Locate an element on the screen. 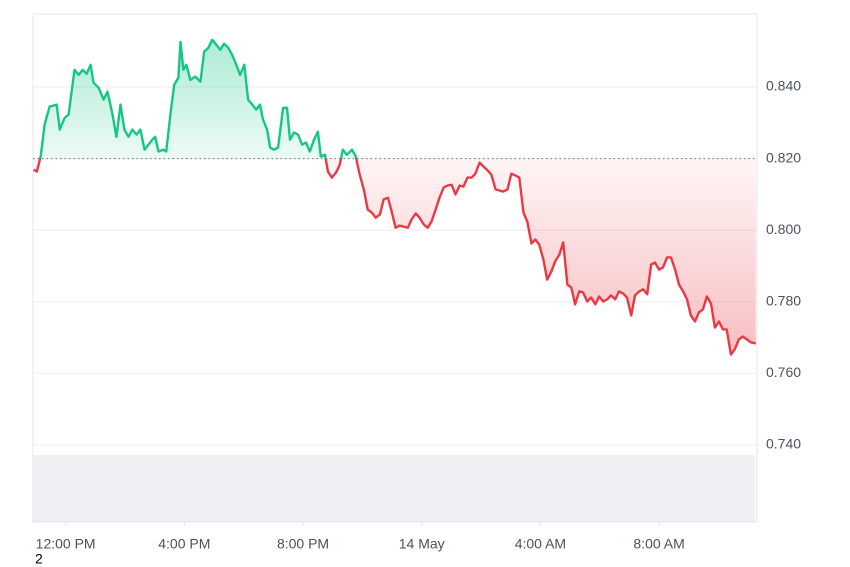  x-tick-label: 14 May is located at coordinates (422, 544).